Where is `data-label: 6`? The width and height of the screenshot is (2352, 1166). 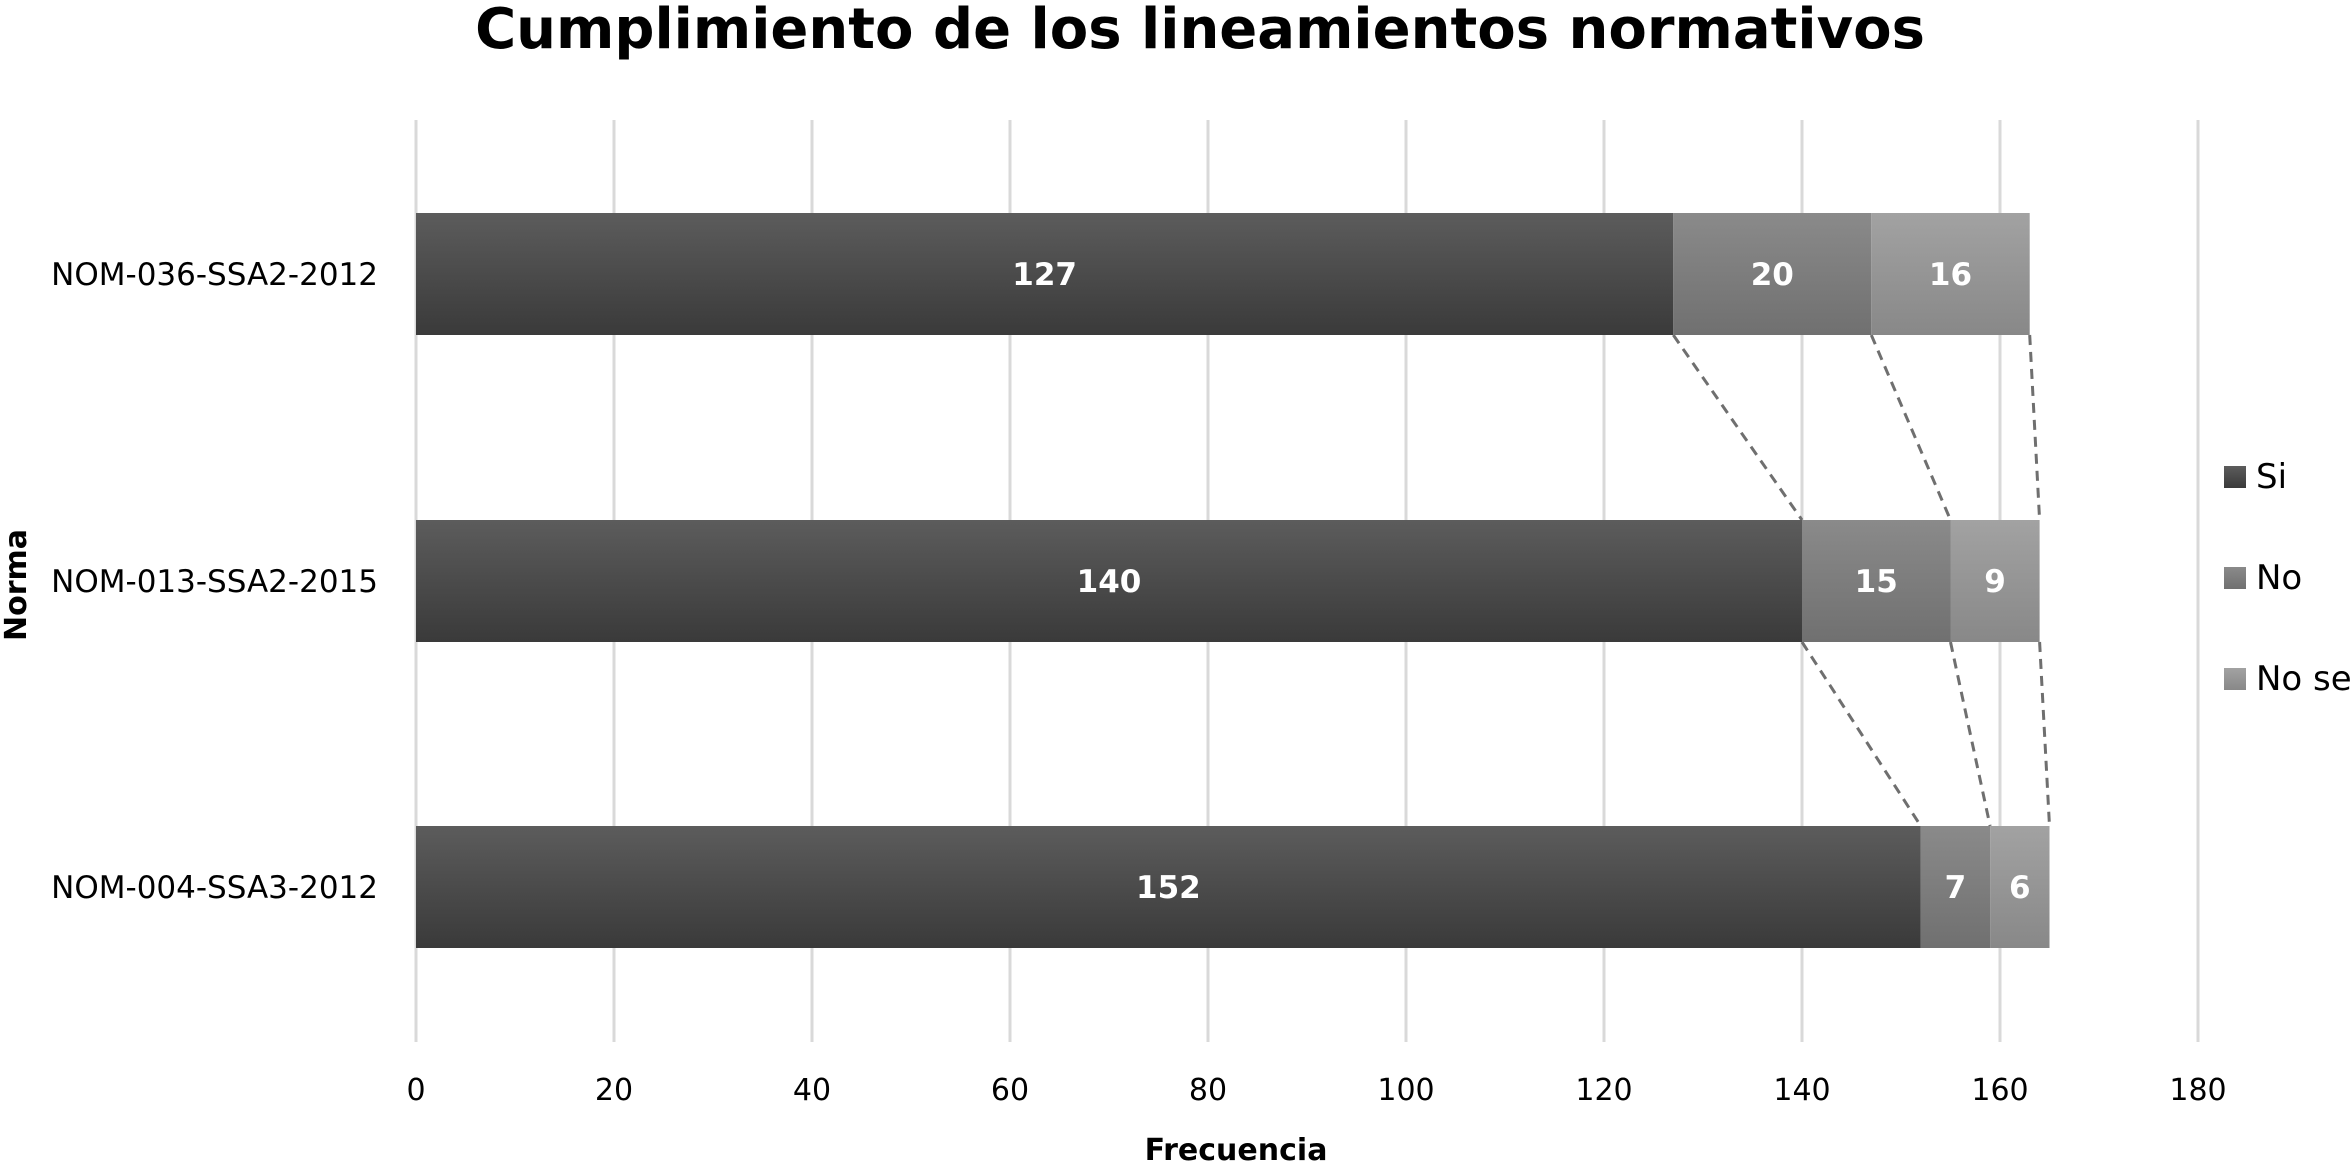
data-label: 6 is located at coordinates (2020, 888).